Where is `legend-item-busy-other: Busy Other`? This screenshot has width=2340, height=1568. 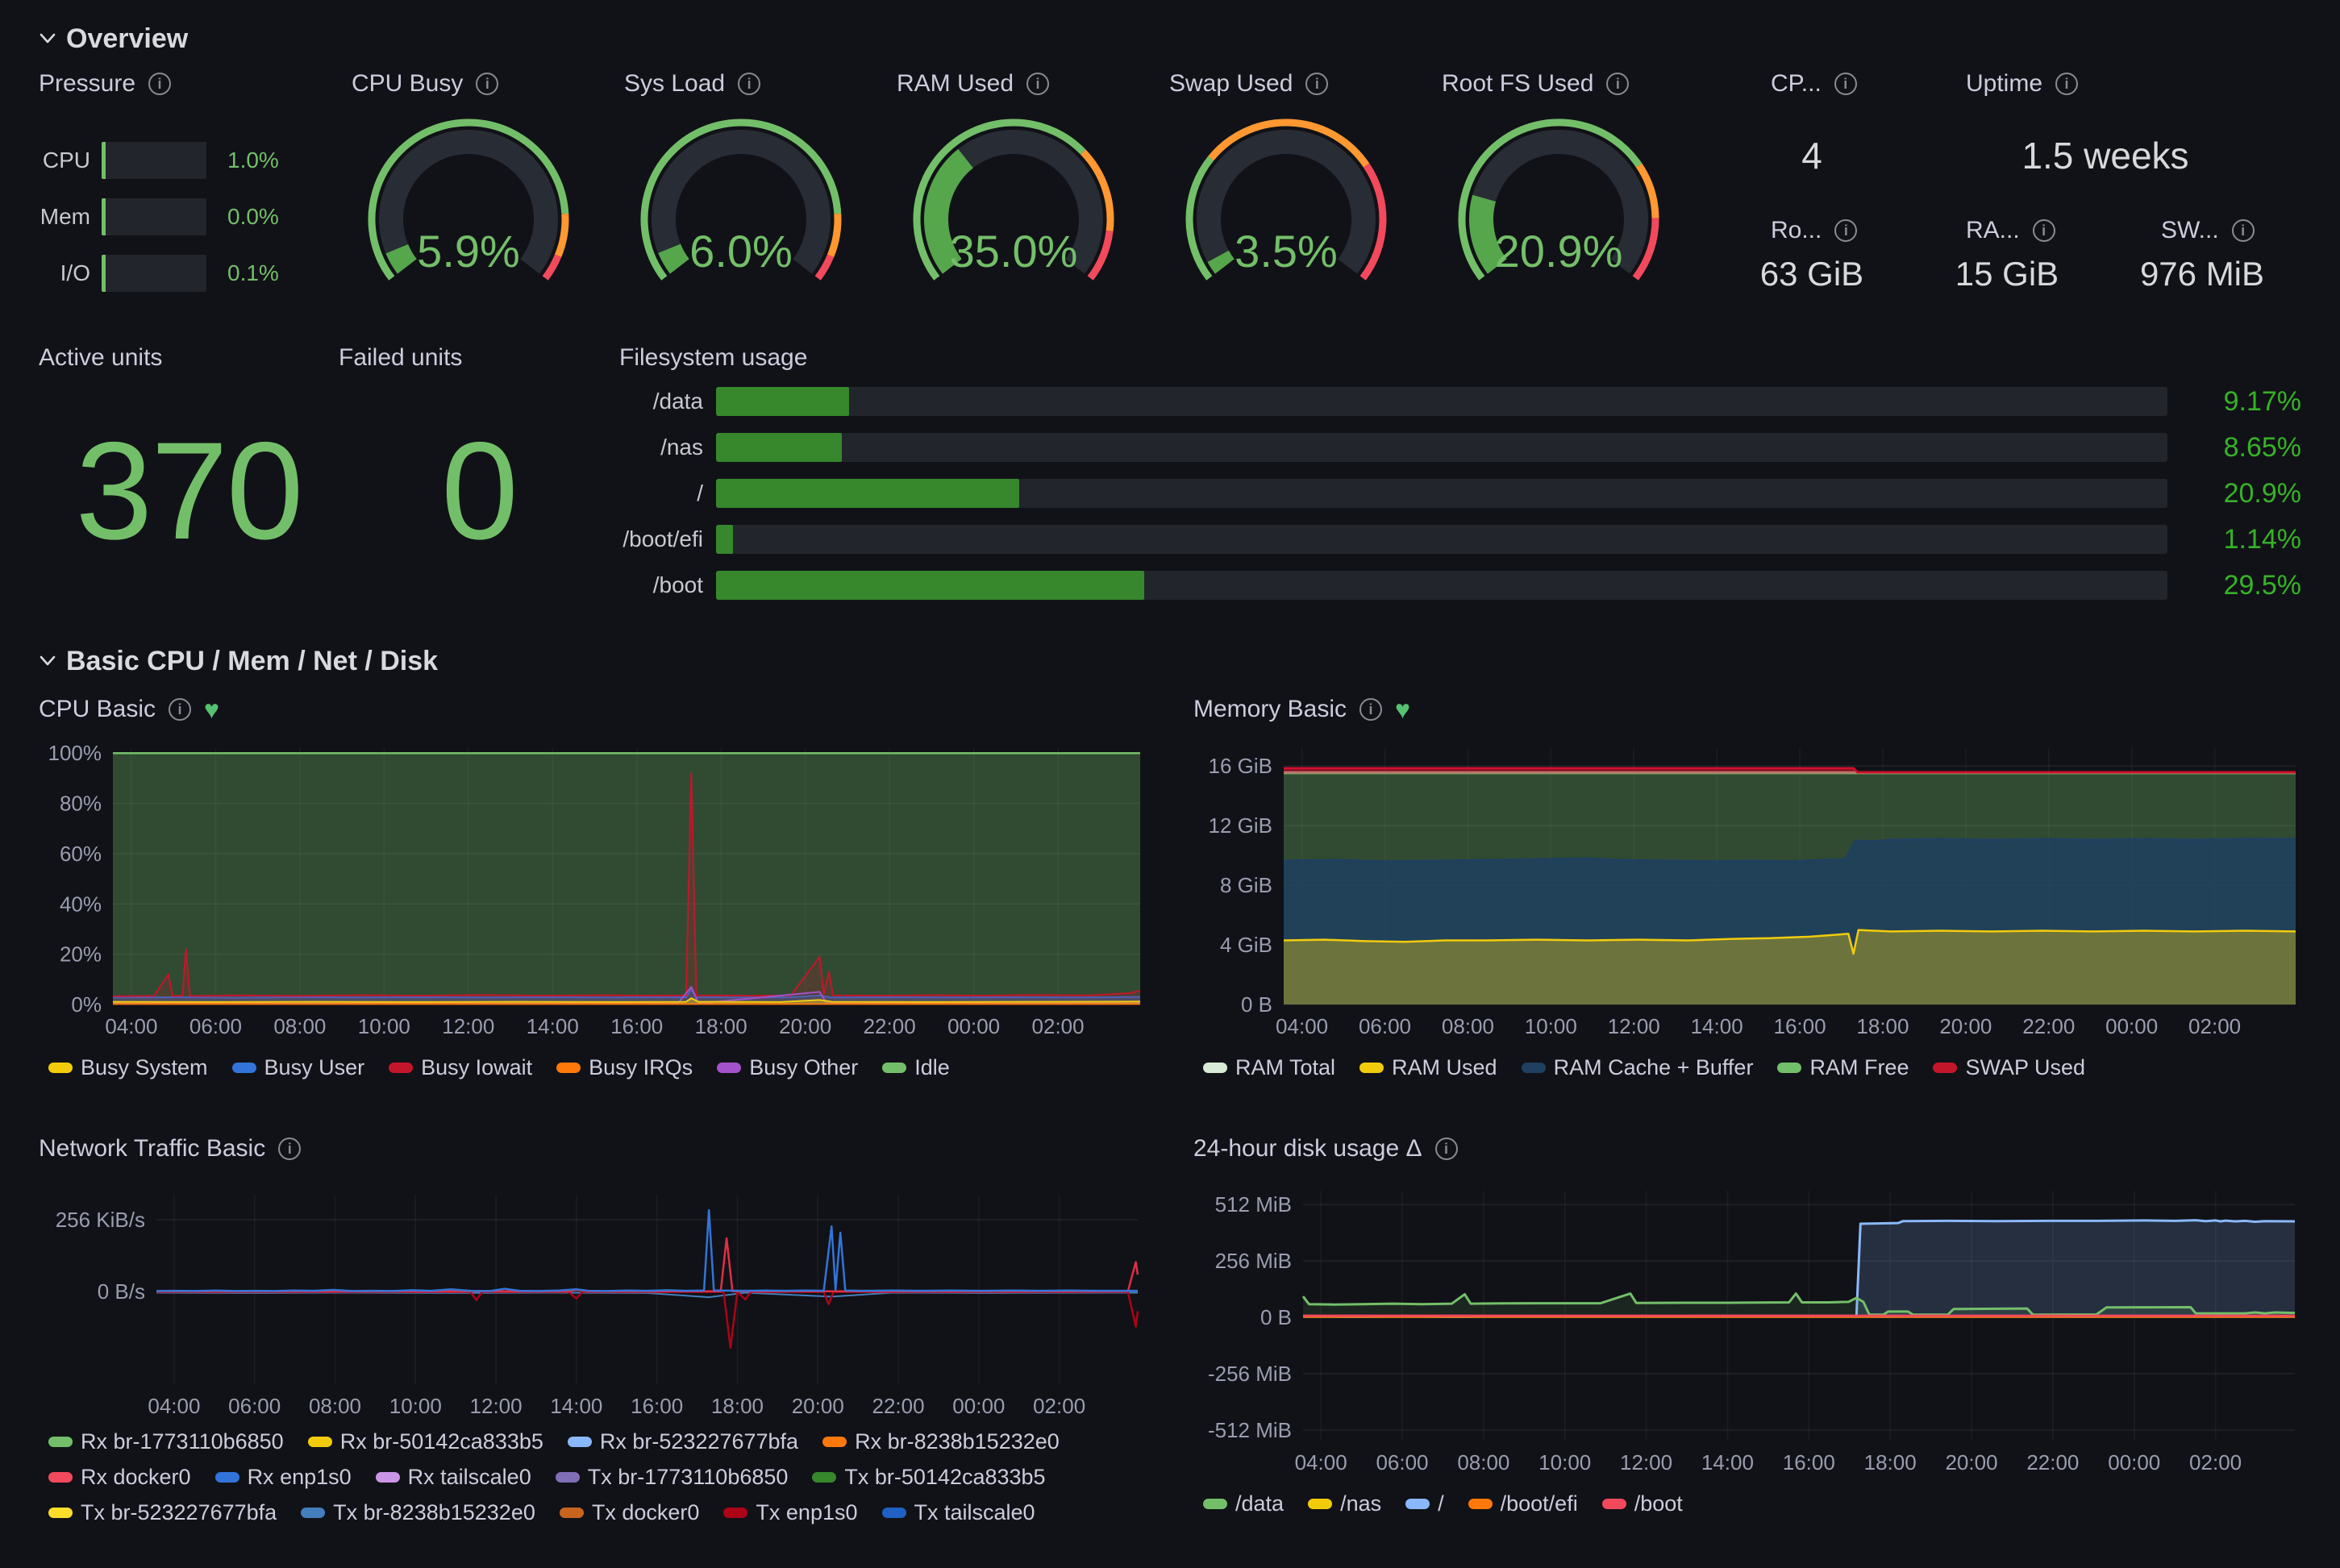 legend-item-busy-other: Busy Other is located at coordinates (787, 1067).